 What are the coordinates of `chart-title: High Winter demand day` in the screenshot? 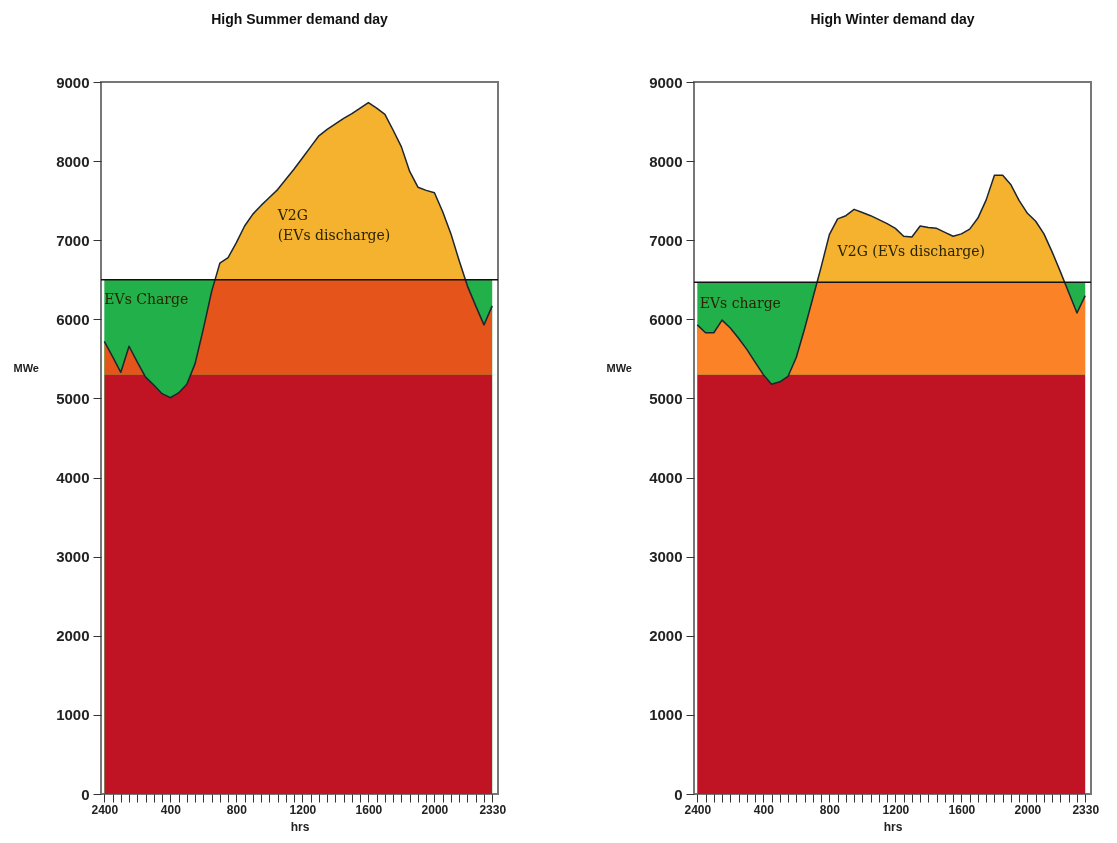 It's located at (892, 19).